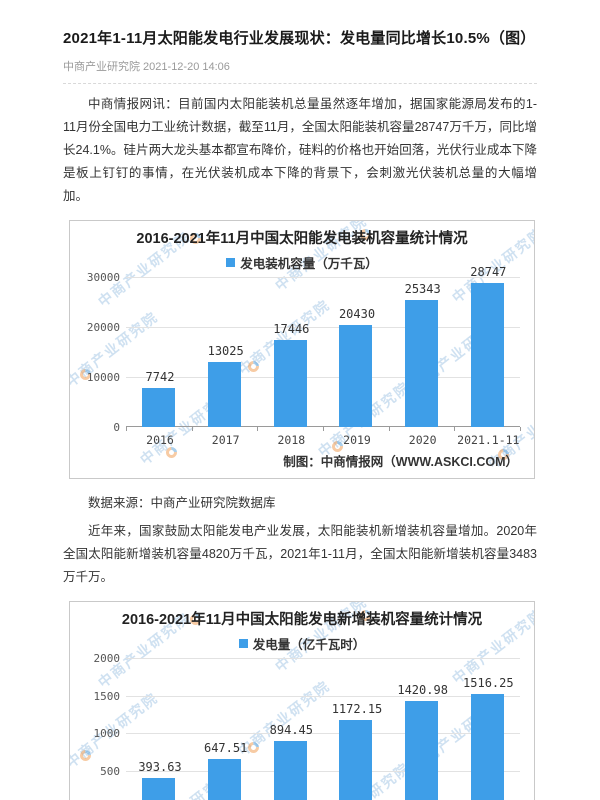 The image size is (600, 800). What do you see at coordinates (357, 440) in the screenshot?
I see `x-axis-label: 2019` at bounding box center [357, 440].